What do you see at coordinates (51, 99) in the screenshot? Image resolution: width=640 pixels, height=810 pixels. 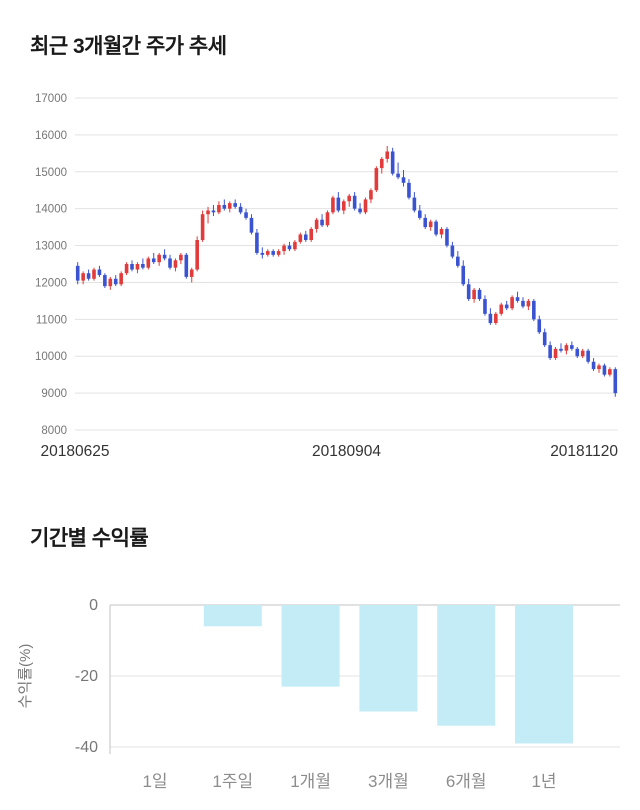 I see `y-tick-label: 17000` at bounding box center [51, 99].